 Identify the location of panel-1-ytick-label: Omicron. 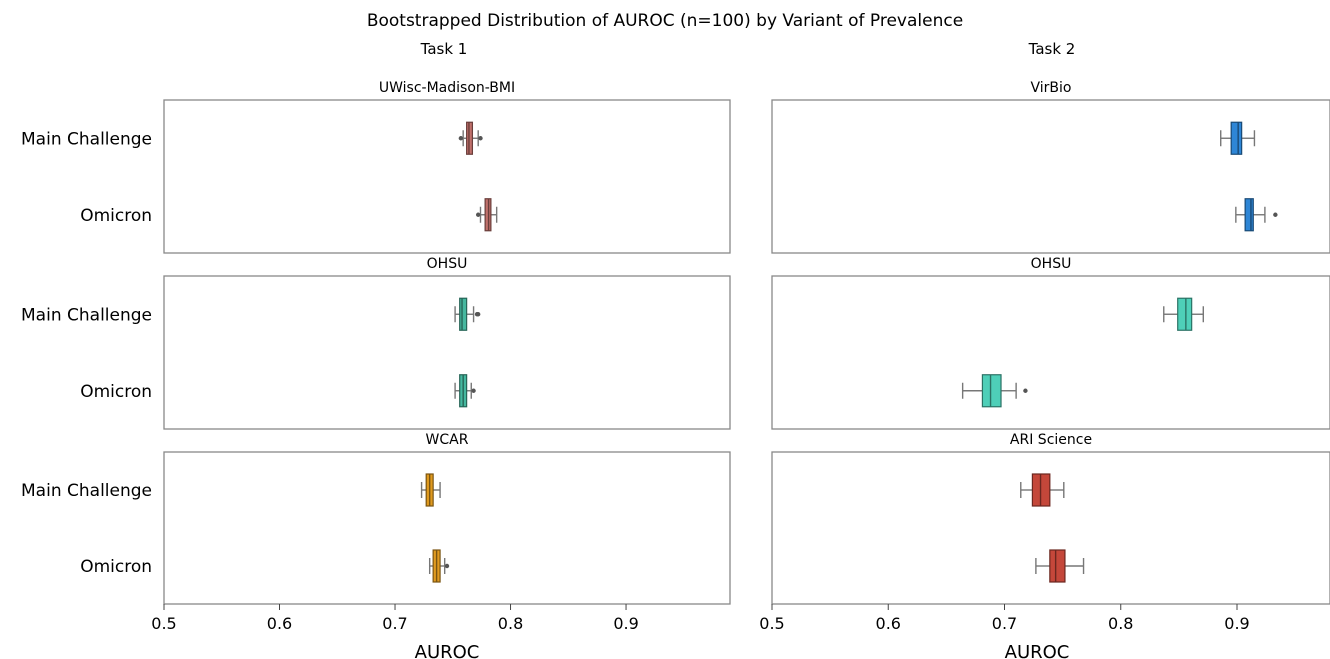
(116, 216).